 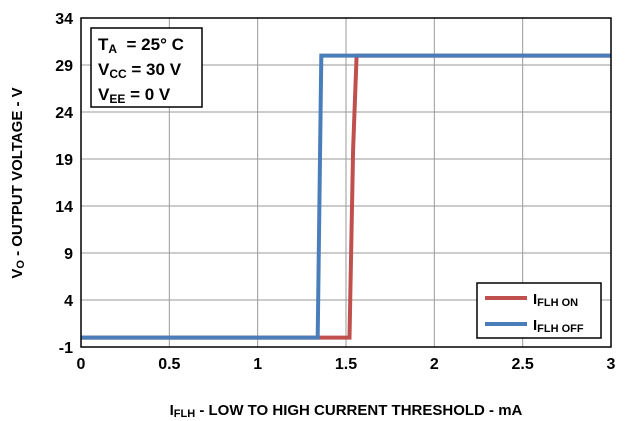 What do you see at coordinates (64, 113) in the screenshot?
I see `y-tick-label: 24` at bounding box center [64, 113].